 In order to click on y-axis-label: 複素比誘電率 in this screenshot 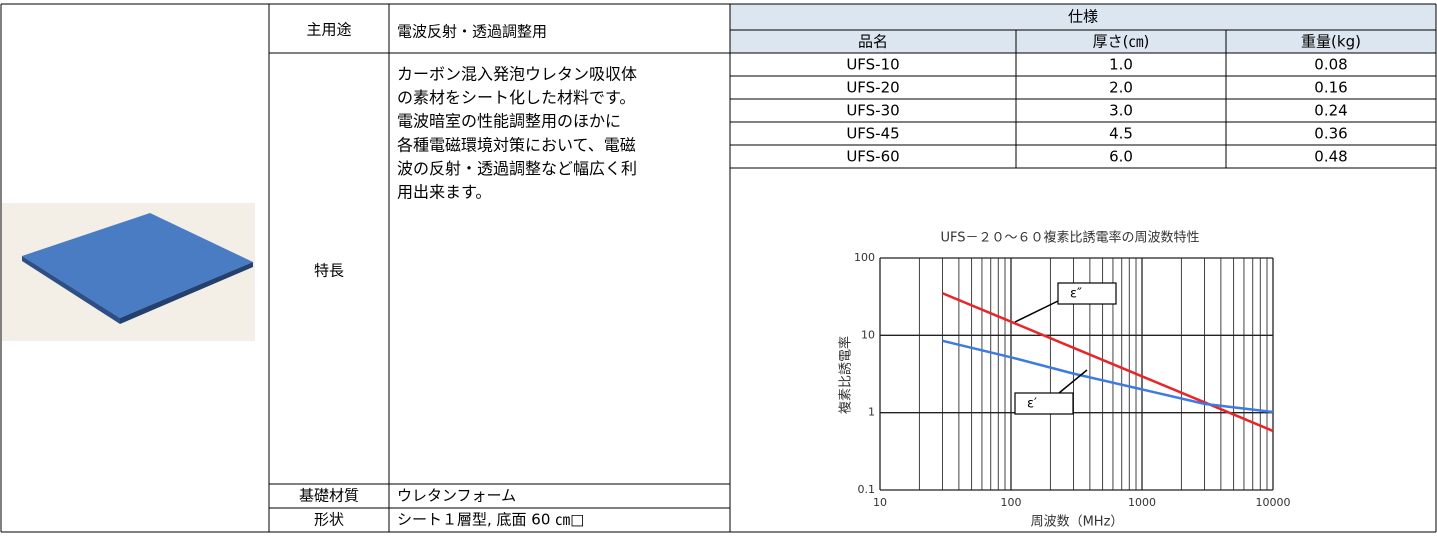, I will do `click(846, 375)`.